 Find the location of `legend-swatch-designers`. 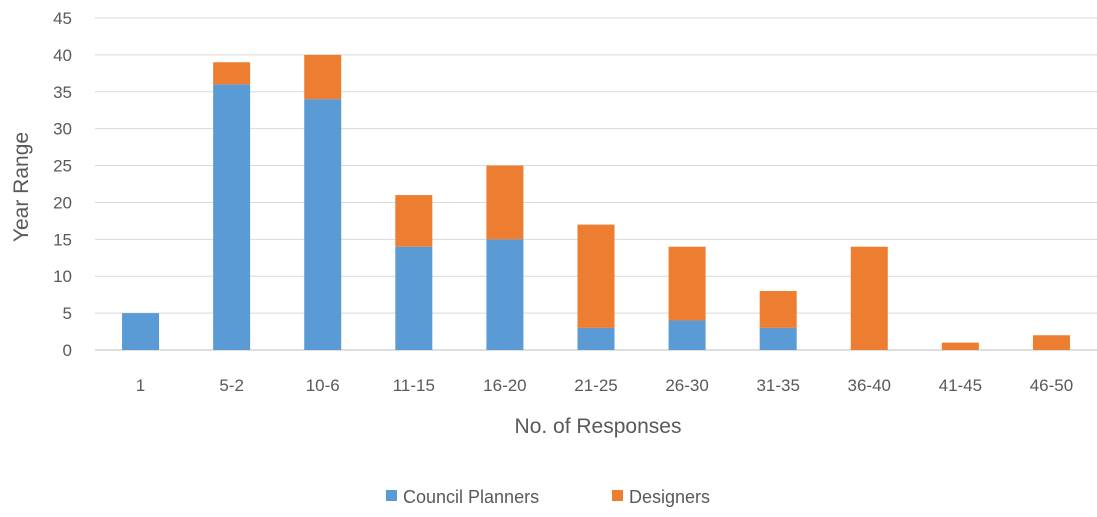

legend-swatch-designers is located at coordinates (617, 495).